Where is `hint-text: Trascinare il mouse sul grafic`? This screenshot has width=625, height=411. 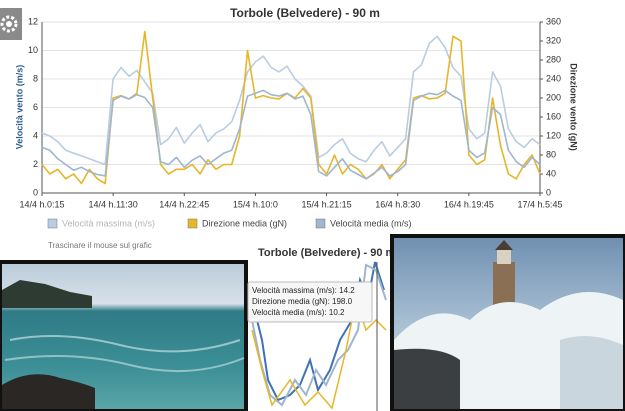
hint-text: Trascinare il mouse sul grafic is located at coordinates (100, 245).